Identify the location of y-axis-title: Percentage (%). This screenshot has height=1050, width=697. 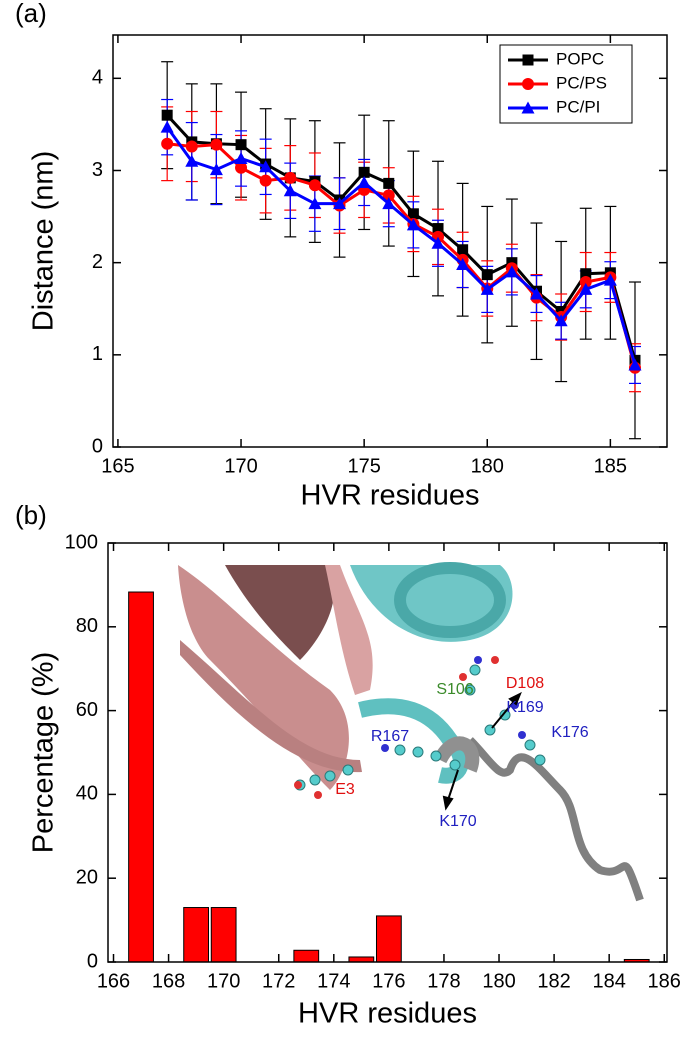
(44, 753).